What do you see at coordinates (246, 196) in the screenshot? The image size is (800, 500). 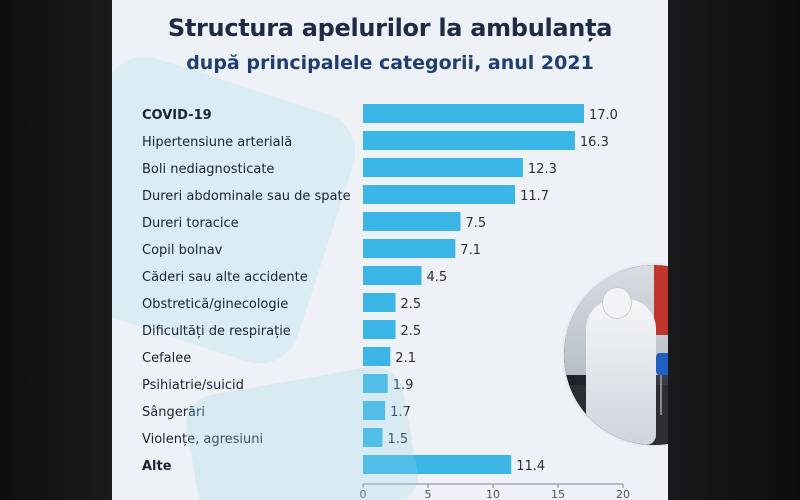 I see `category-label: Dureri abdominale sau de spate` at bounding box center [246, 196].